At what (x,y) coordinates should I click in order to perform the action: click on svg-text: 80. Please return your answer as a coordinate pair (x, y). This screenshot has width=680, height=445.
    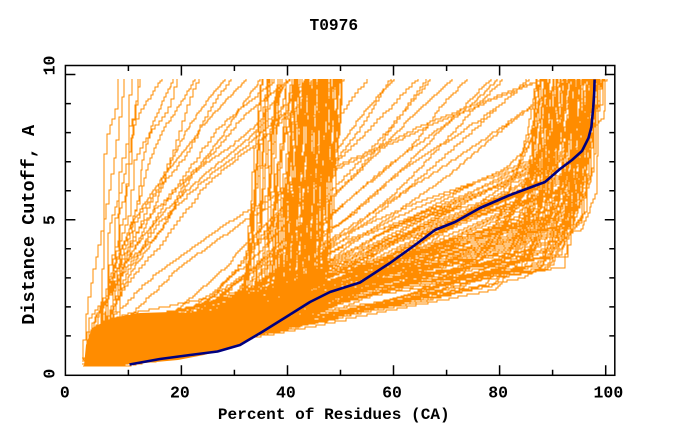
    Looking at the image, I should click on (498, 392).